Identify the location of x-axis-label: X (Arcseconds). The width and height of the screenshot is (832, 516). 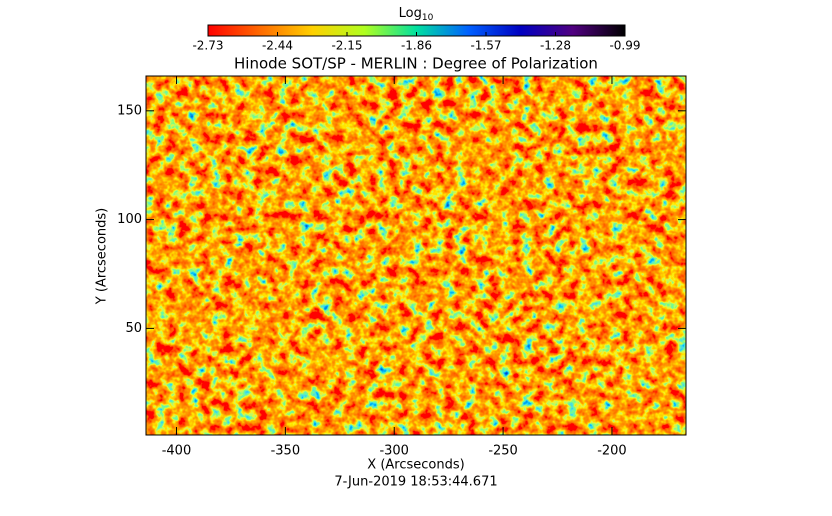
(415, 465).